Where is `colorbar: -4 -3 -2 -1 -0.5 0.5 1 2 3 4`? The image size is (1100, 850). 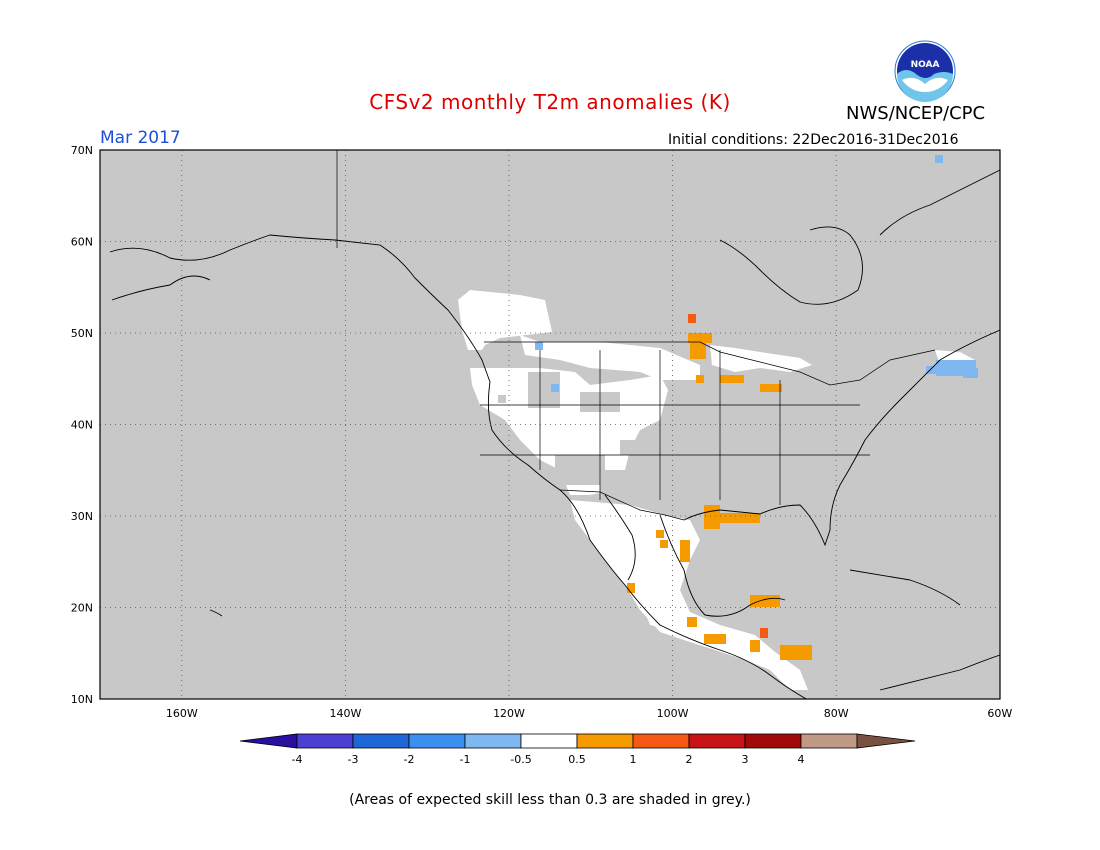 colorbar: -4 -3 -2 -1 -0.5 0.5 1 2 3 4 is located at coordinates (577, 749).